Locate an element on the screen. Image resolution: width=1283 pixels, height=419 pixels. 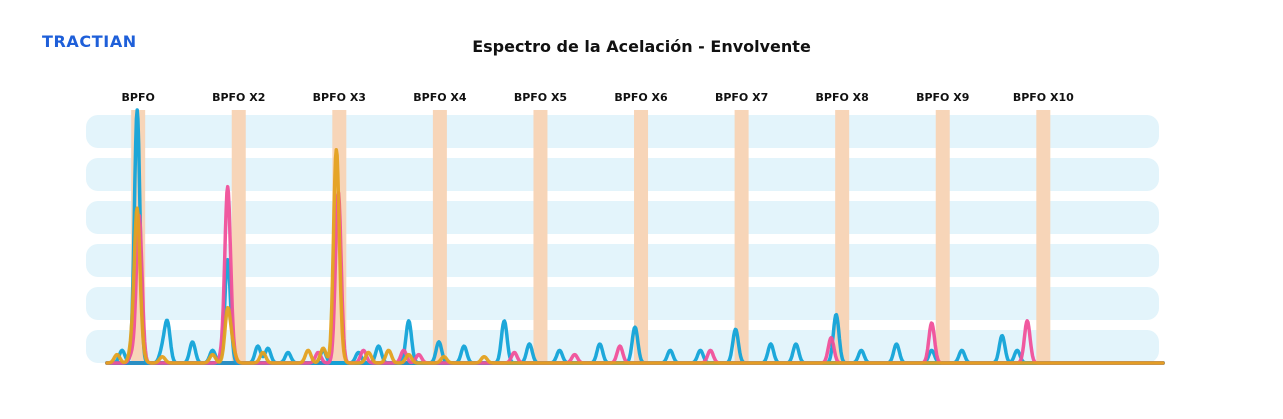
marker-label-1: BPFO is located at coordinates (138, 97).